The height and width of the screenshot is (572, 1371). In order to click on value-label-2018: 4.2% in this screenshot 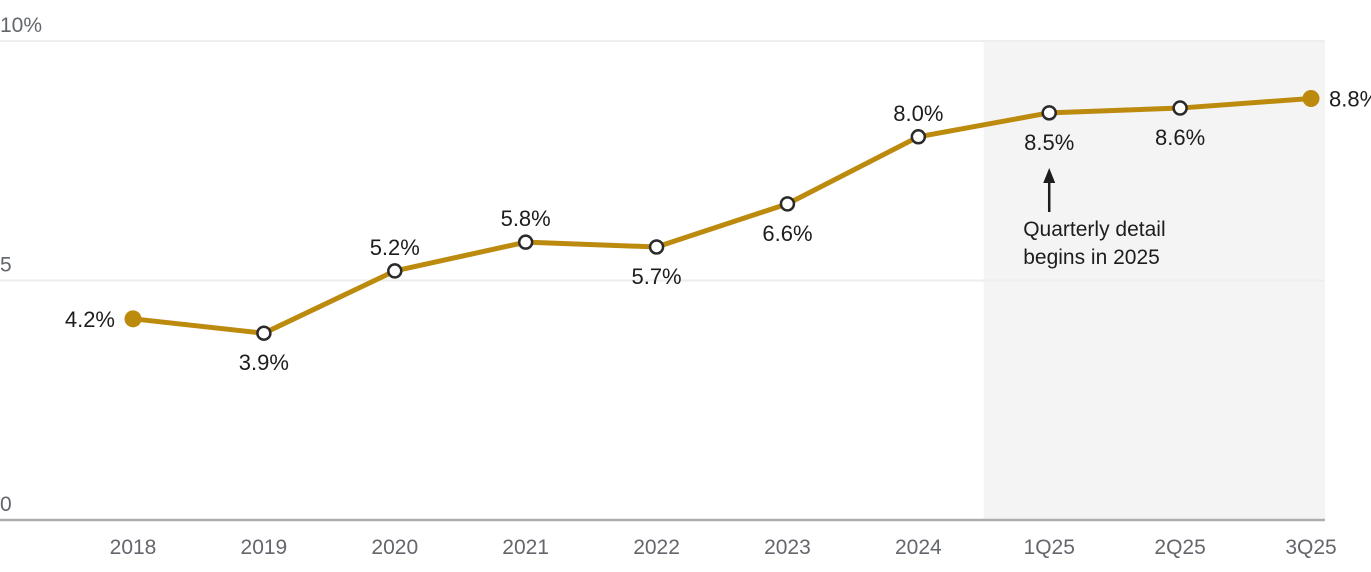, I will do `click(90, 319)`.